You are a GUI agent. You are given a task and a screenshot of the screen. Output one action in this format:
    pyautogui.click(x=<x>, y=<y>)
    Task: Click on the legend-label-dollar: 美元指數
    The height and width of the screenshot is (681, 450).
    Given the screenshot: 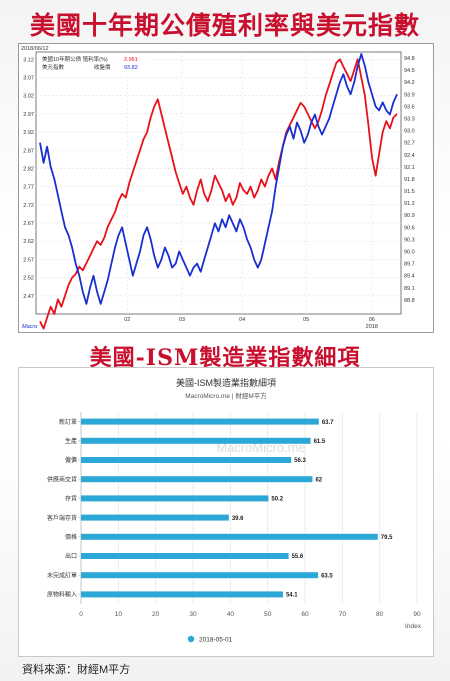 What is the action you would take?
    pyautogui.click(x=53, y=67)
    